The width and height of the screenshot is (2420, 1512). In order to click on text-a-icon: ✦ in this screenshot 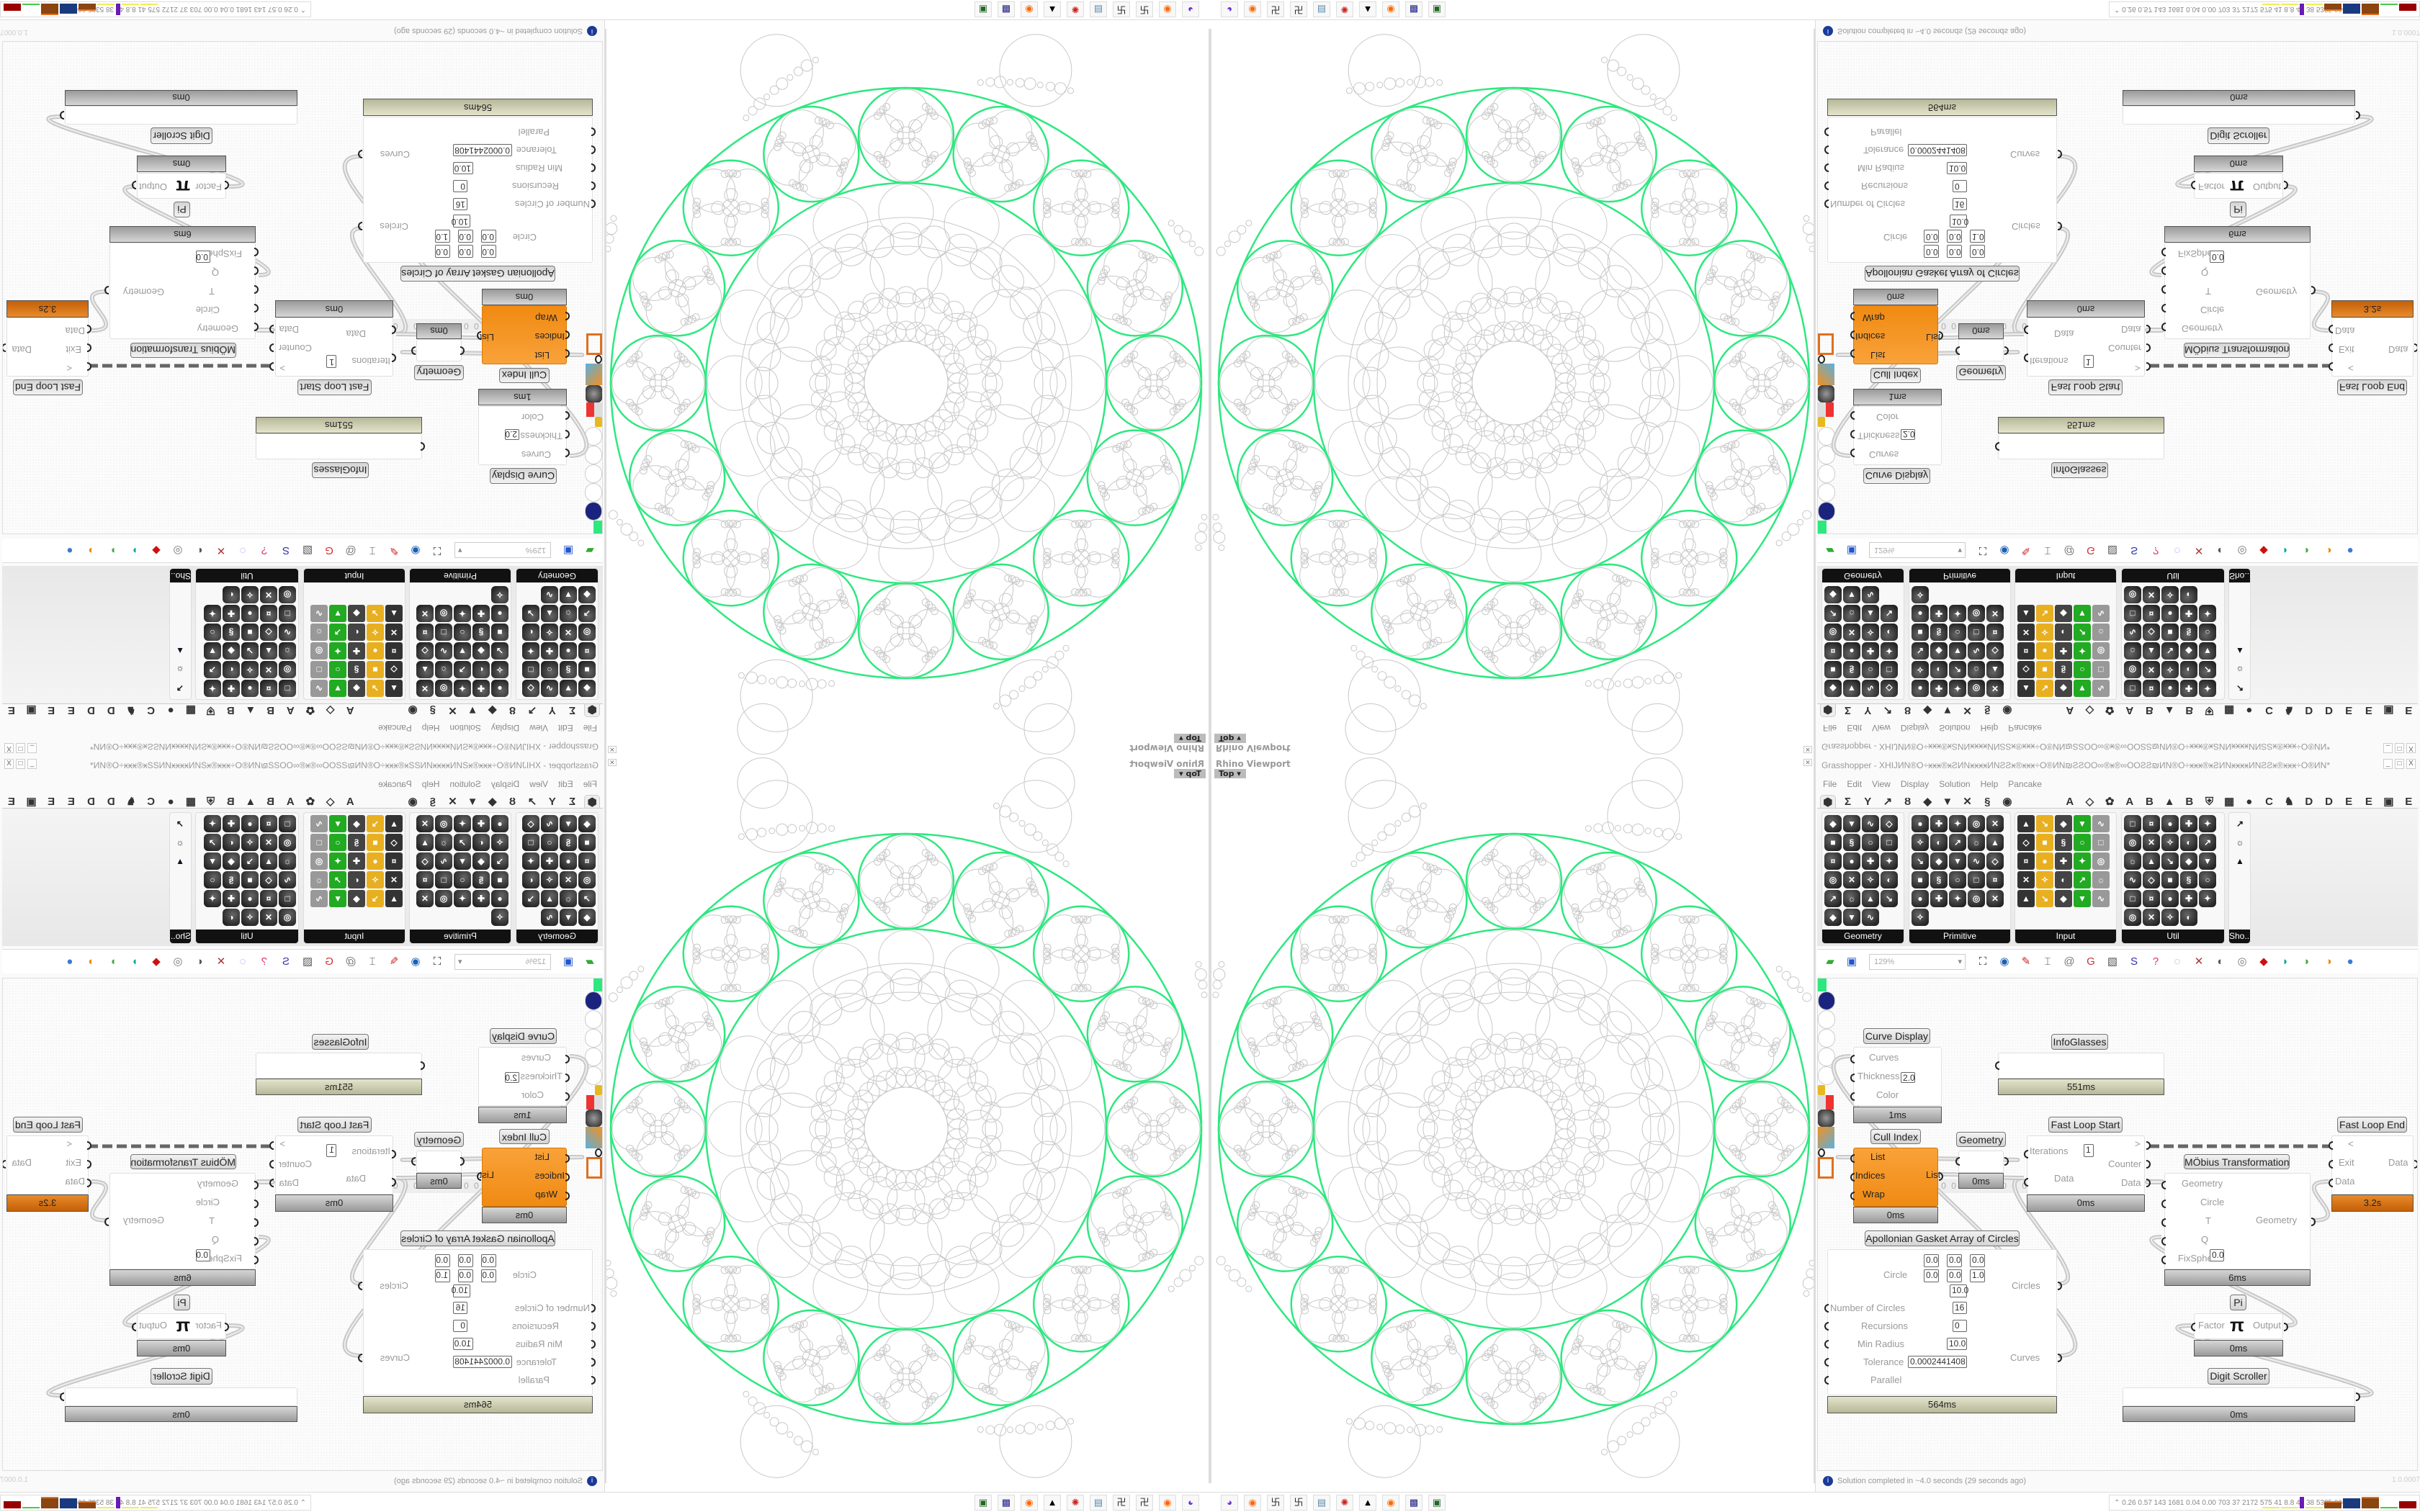, I will do `click(1957, 613)`.